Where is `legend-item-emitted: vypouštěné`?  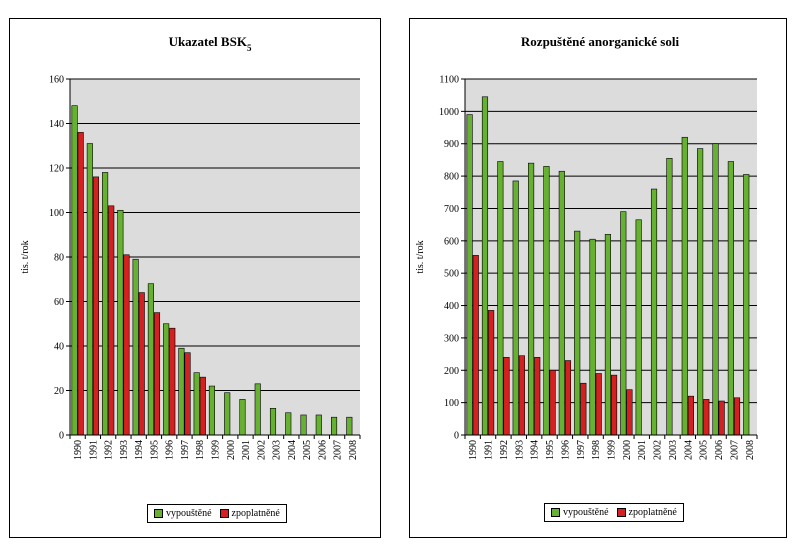
legend-item-emitted: vypouštěné is located at coordinates (183, 513).